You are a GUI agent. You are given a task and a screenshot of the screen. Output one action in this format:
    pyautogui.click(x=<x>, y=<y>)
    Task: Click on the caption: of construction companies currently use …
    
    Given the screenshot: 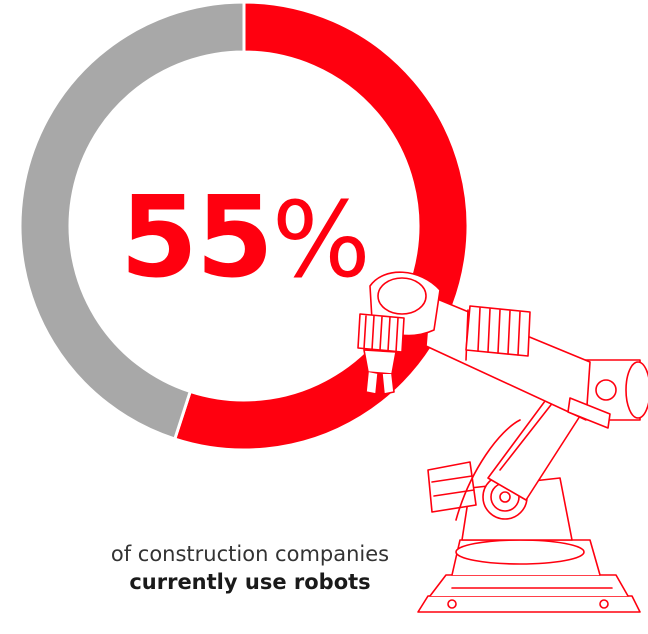 What is the action you would take?
    pyautogui.click(x=250, y=568)
    